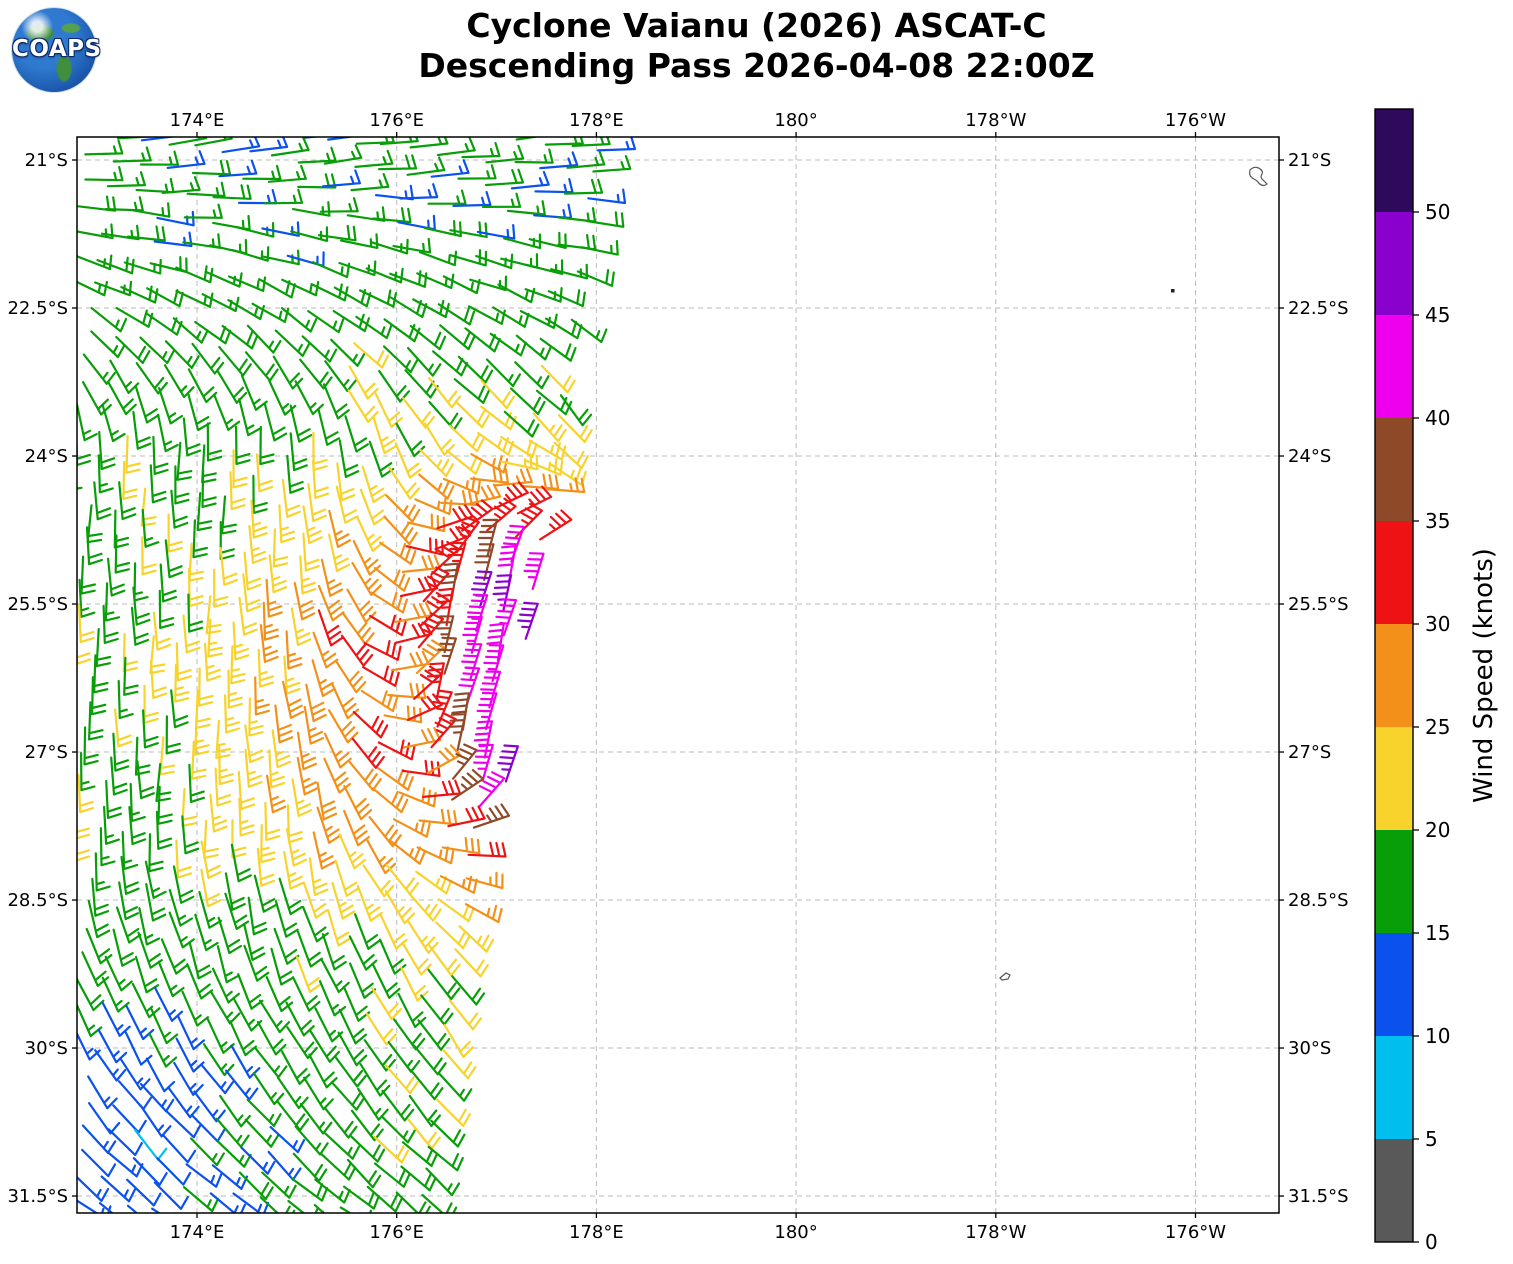 This screenshot has width=1513, height=1264. What do you see at coordinates (1437, 830) in the screenshot?
I see `colorbar-tick-label: 20` at bounding box center [1437, 830].